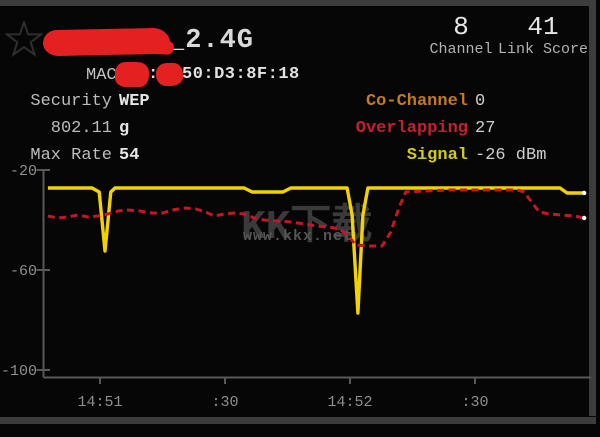 The image size is (600, 437). Describe the element at coordinates (19, 371) in the screenshot. I see `svg-text: -100` at that location.